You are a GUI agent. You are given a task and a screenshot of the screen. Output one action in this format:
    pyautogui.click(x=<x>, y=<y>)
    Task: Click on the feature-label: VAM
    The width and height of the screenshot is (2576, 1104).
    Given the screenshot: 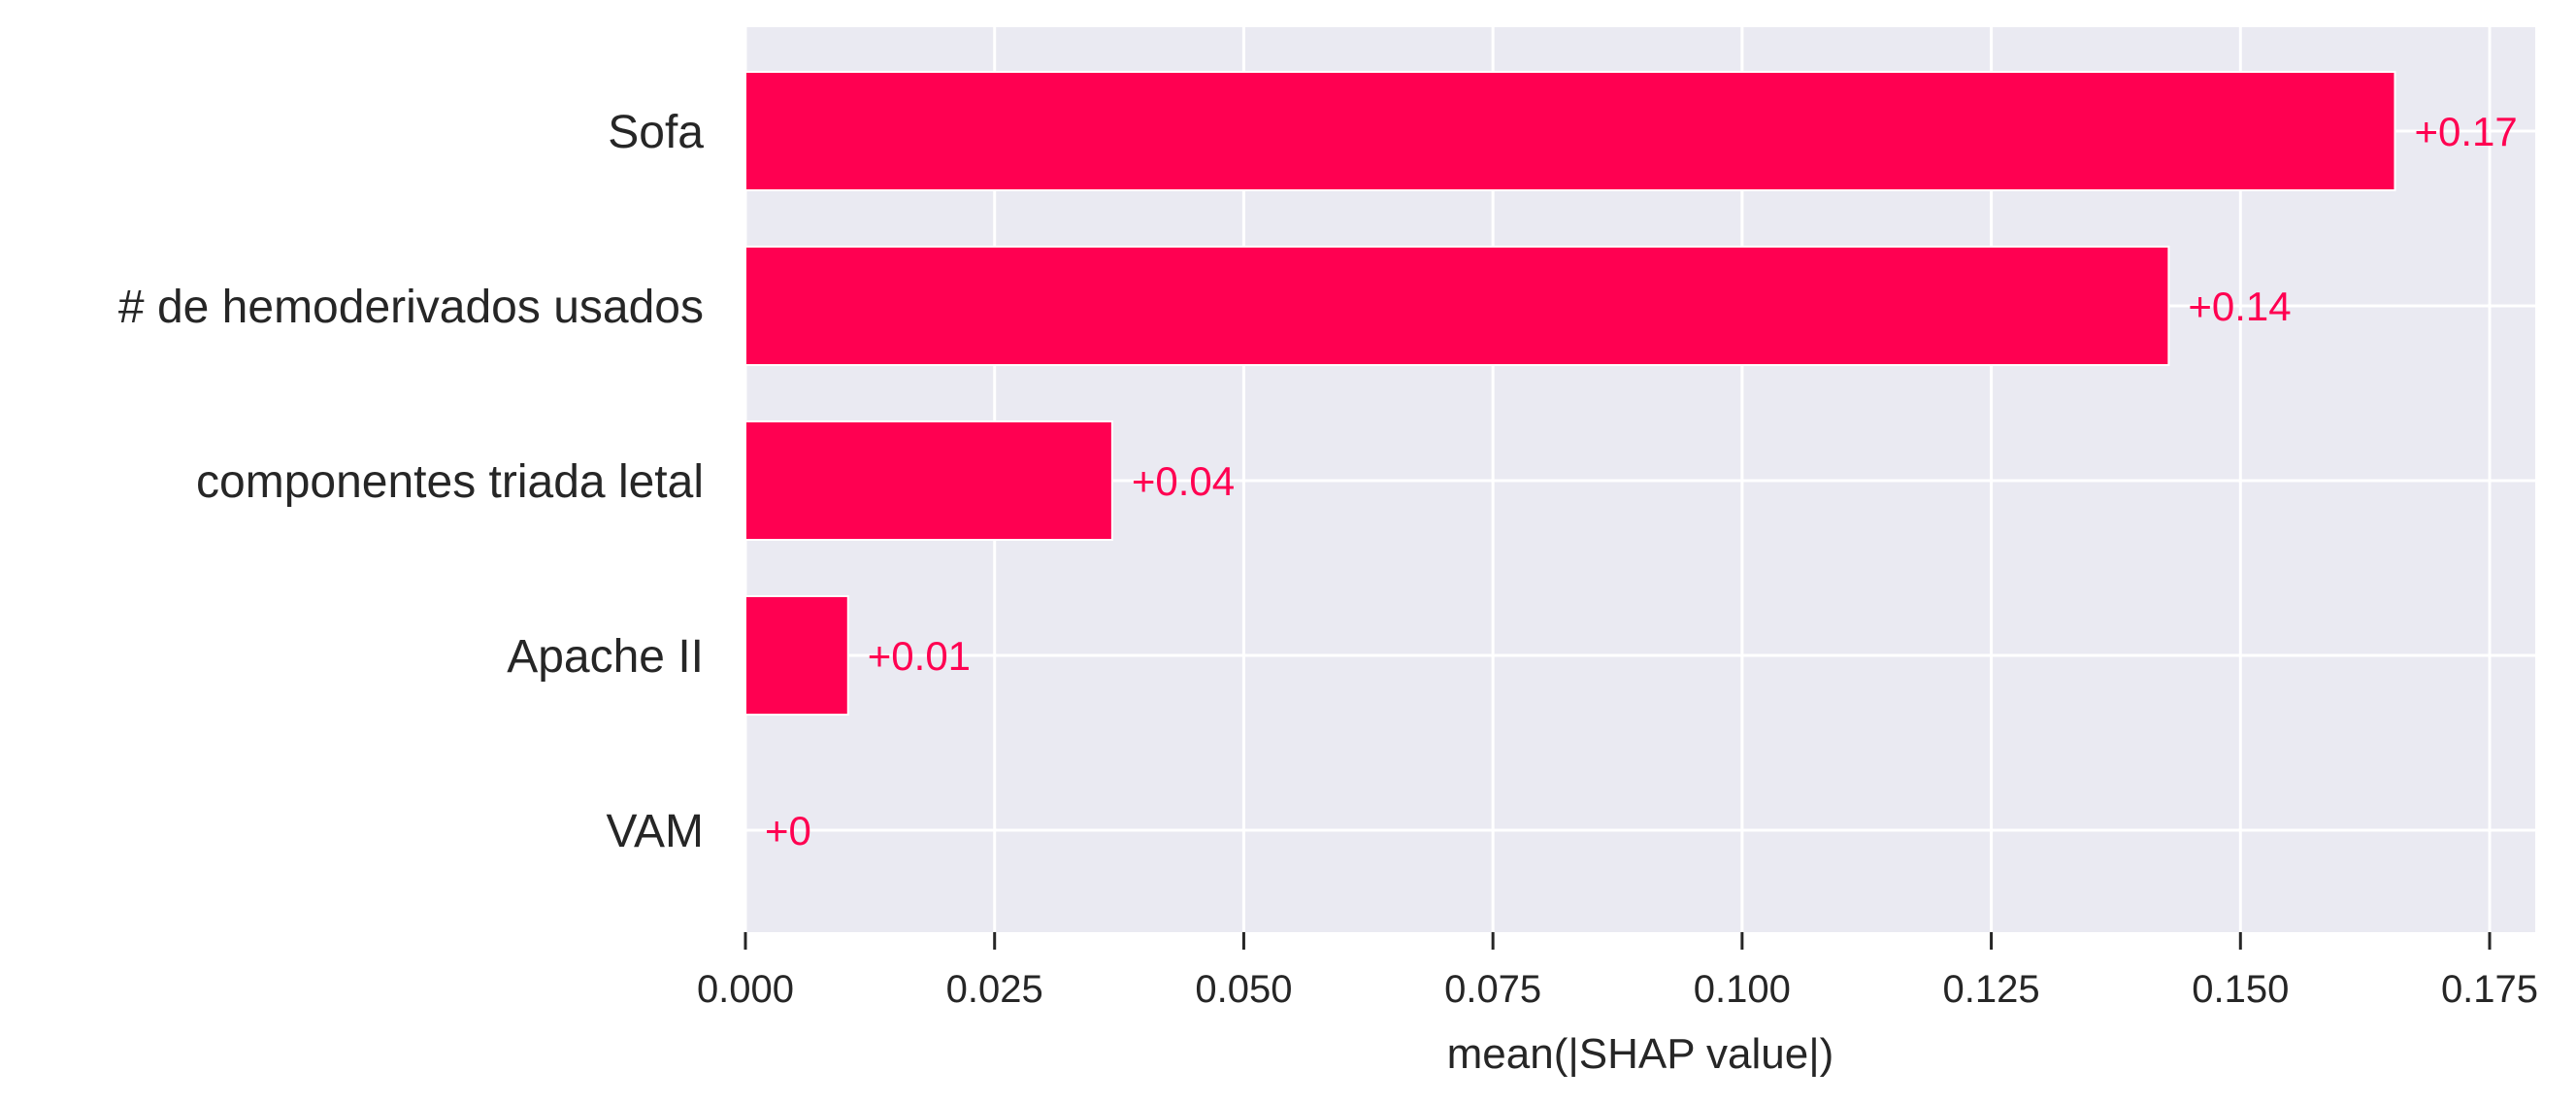 What is the action you would take?
    pyautogui.click(x=655, y=832)
    